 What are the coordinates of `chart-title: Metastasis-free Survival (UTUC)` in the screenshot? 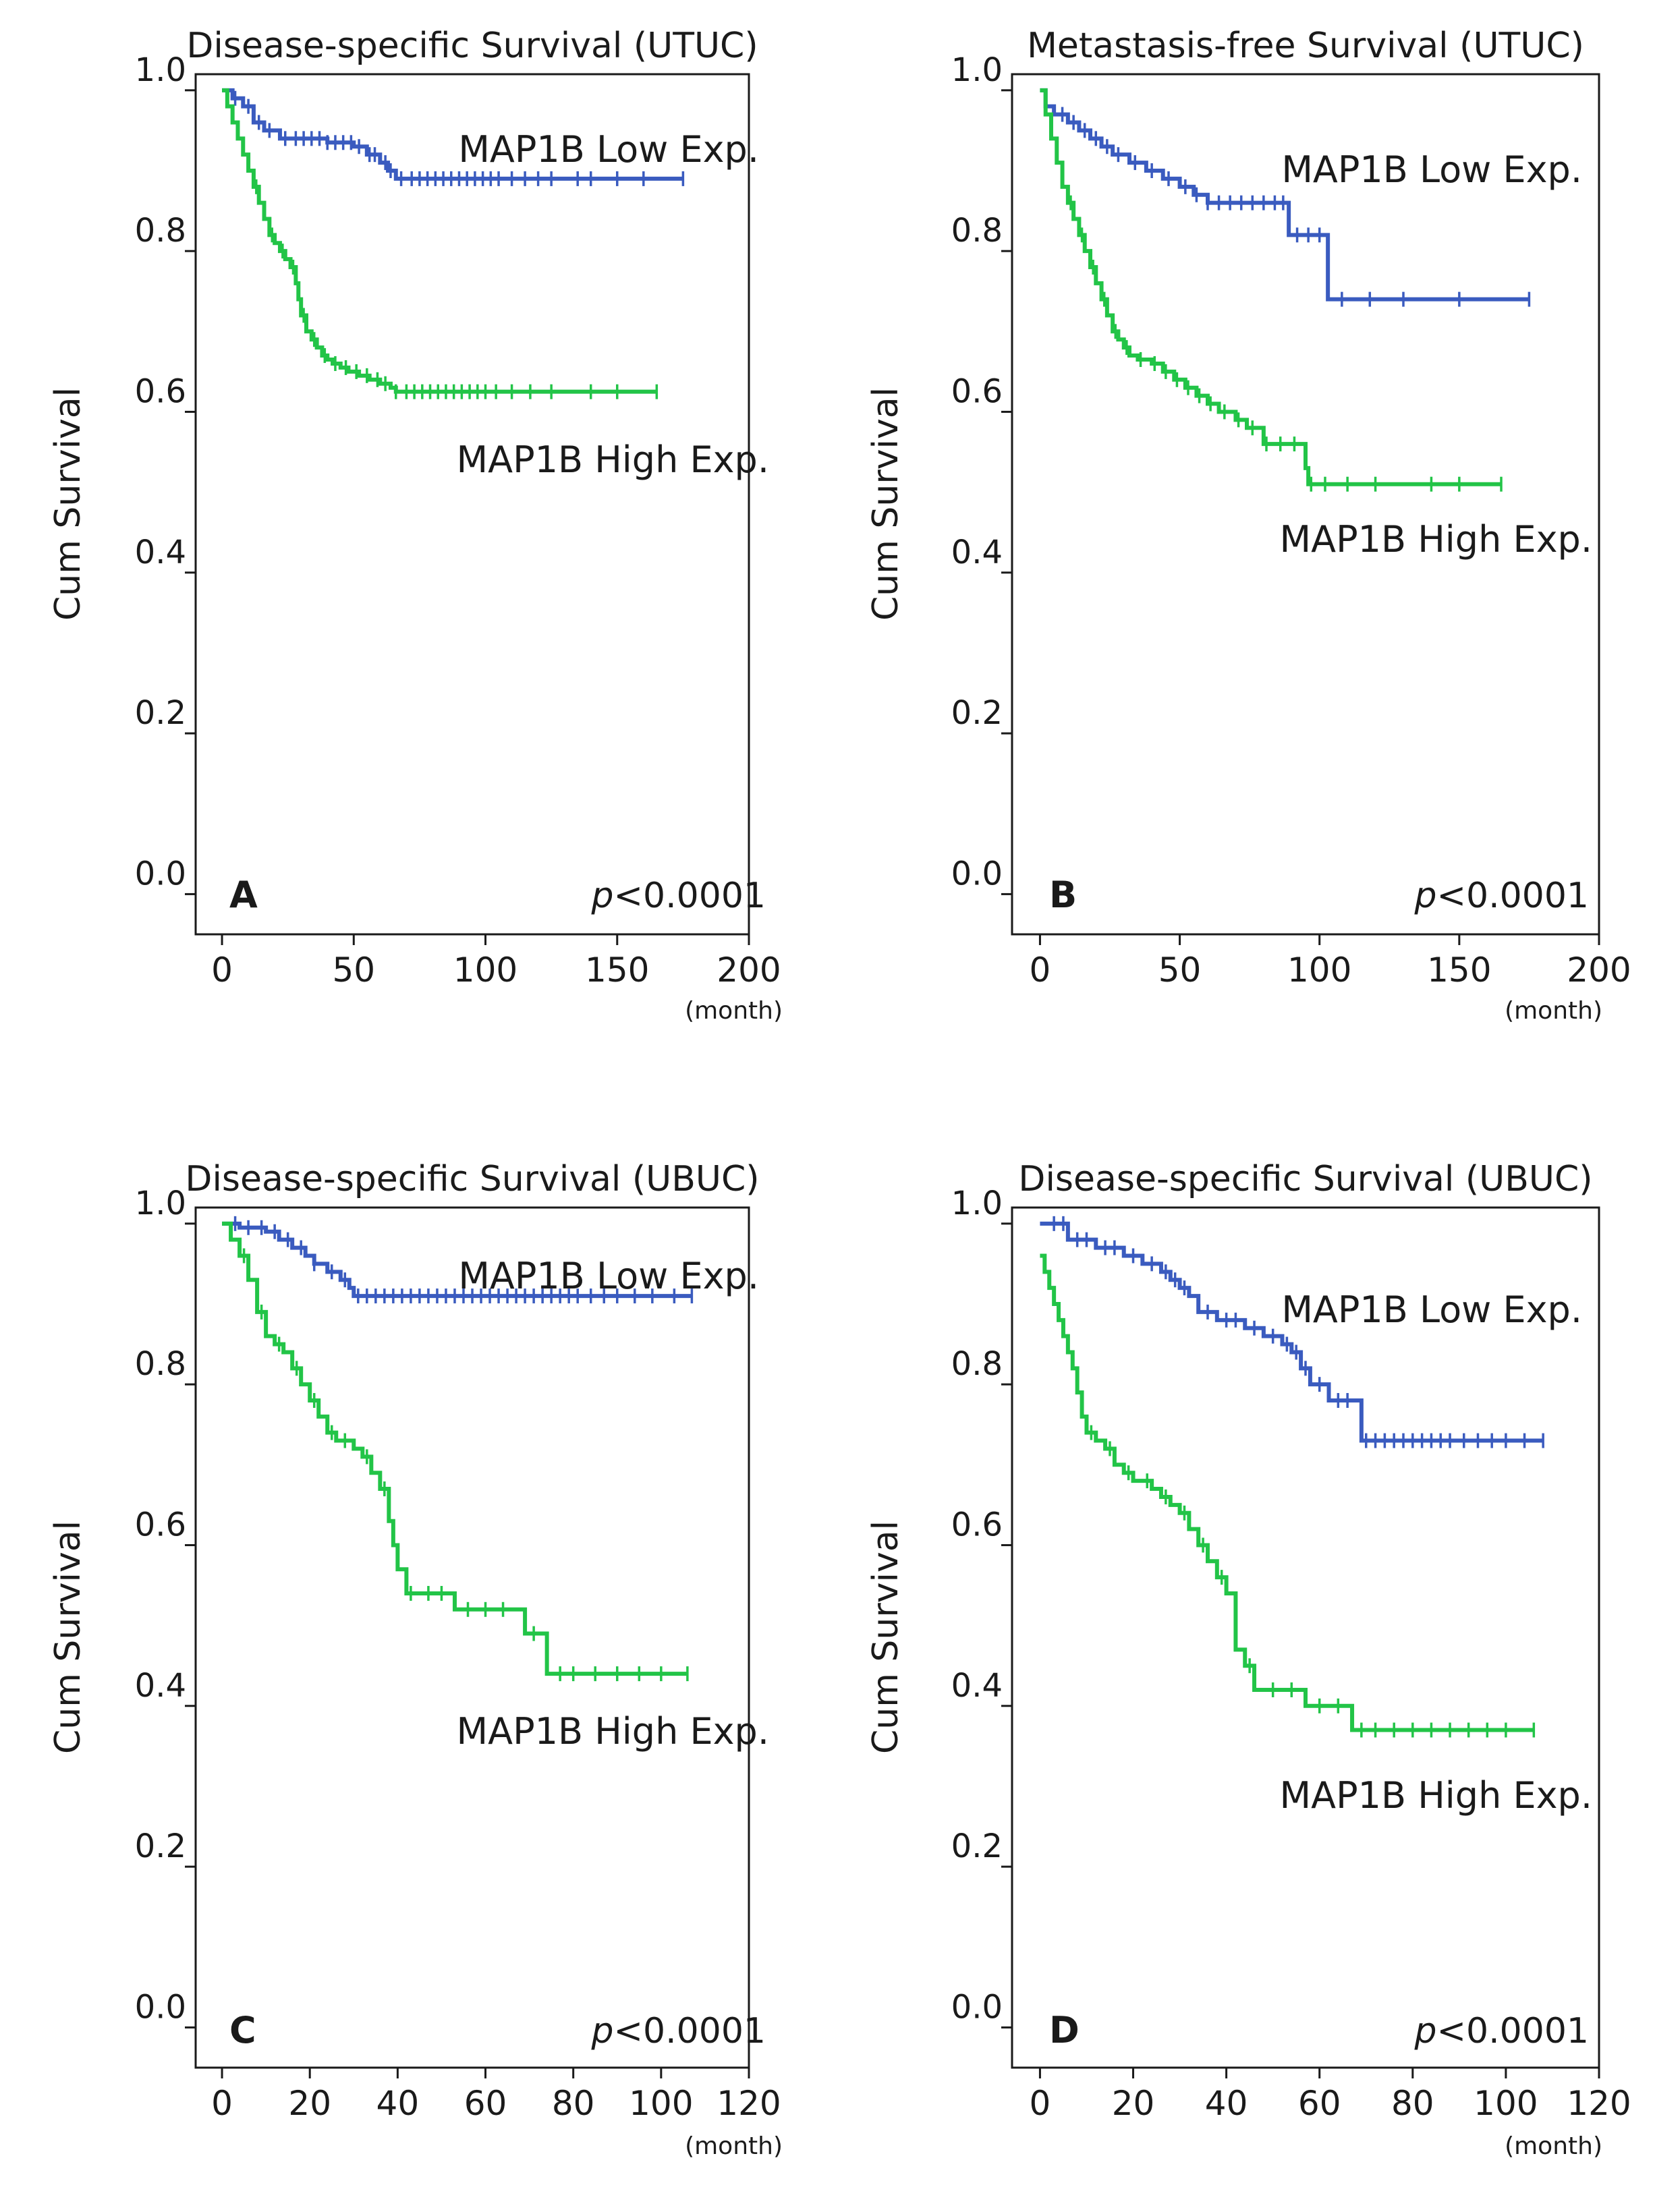 It's located at (1305, 46).